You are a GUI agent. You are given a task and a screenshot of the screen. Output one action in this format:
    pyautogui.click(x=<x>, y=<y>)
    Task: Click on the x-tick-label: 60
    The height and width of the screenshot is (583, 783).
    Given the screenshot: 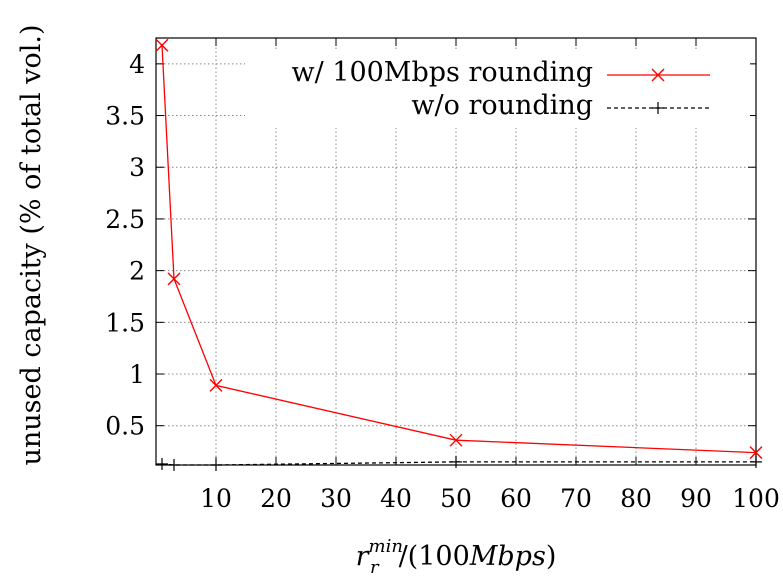 What is the action you would take?
    pyautogui.click(x=516, y=498)
    